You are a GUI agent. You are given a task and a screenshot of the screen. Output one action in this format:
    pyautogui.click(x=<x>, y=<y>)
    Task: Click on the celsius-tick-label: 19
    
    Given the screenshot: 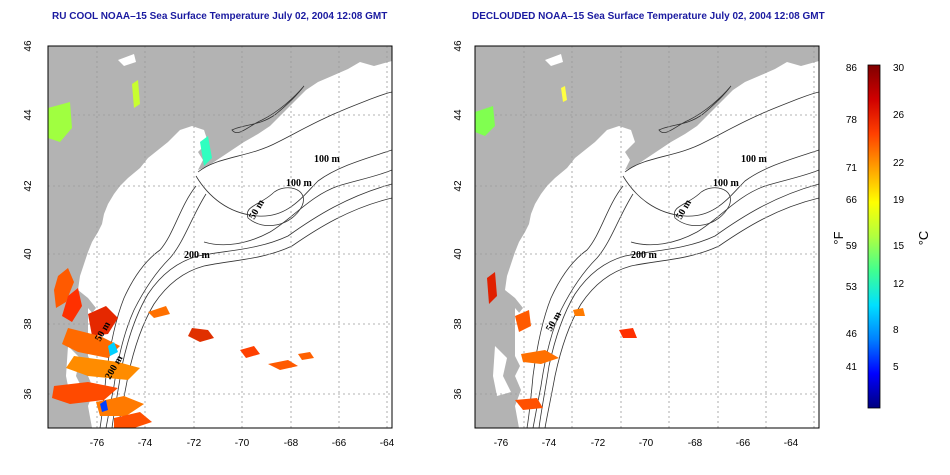 What is the action you would take?
    pyautogui.click(x=899, y=200)
    